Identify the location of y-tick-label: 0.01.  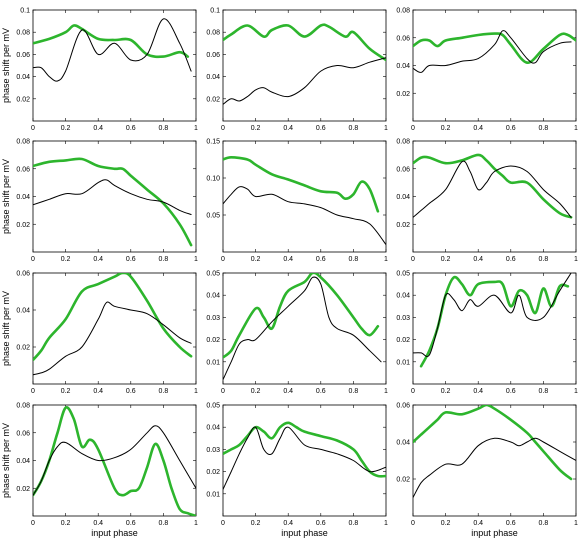
(403, 362).